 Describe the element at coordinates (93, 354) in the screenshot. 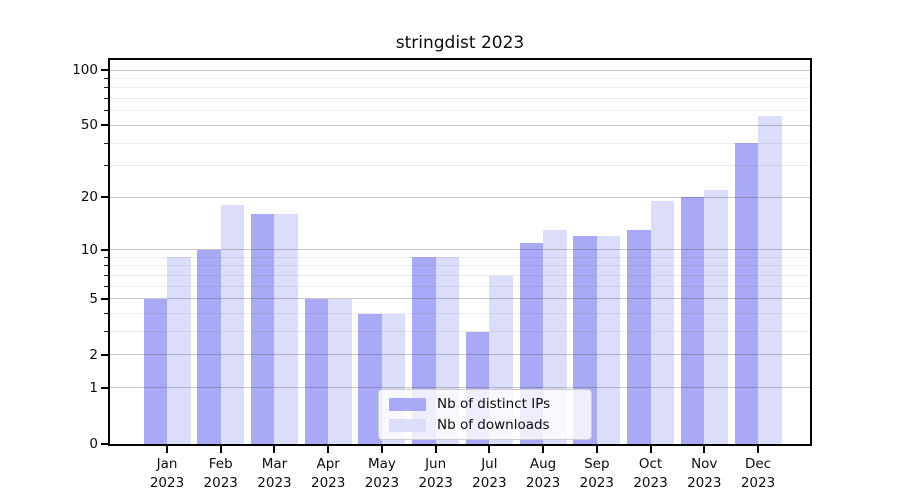

I see `y-tick-label-2: 2` at that location.